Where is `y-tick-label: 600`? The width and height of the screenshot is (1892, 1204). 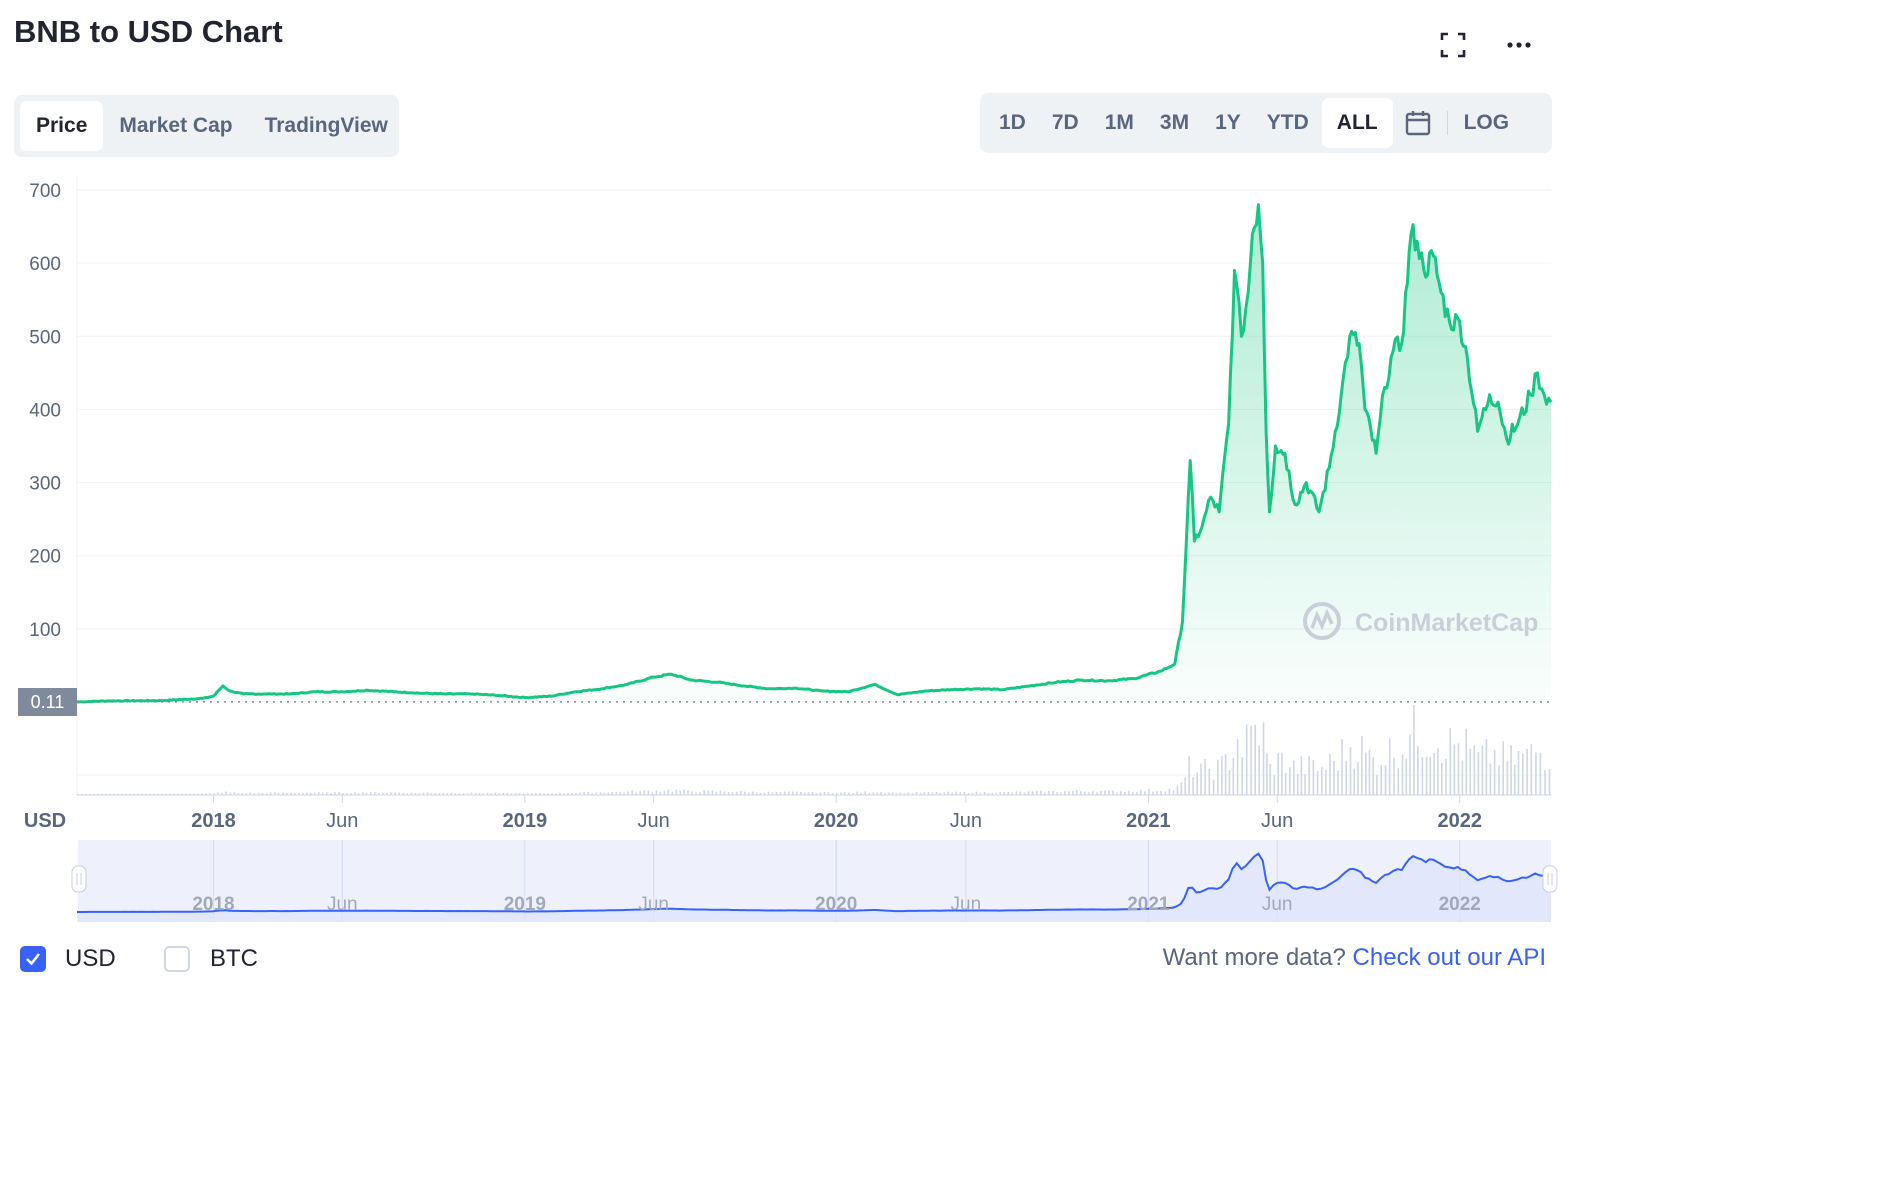
y-tick-label: 600 is located at coordinates (45, 264).